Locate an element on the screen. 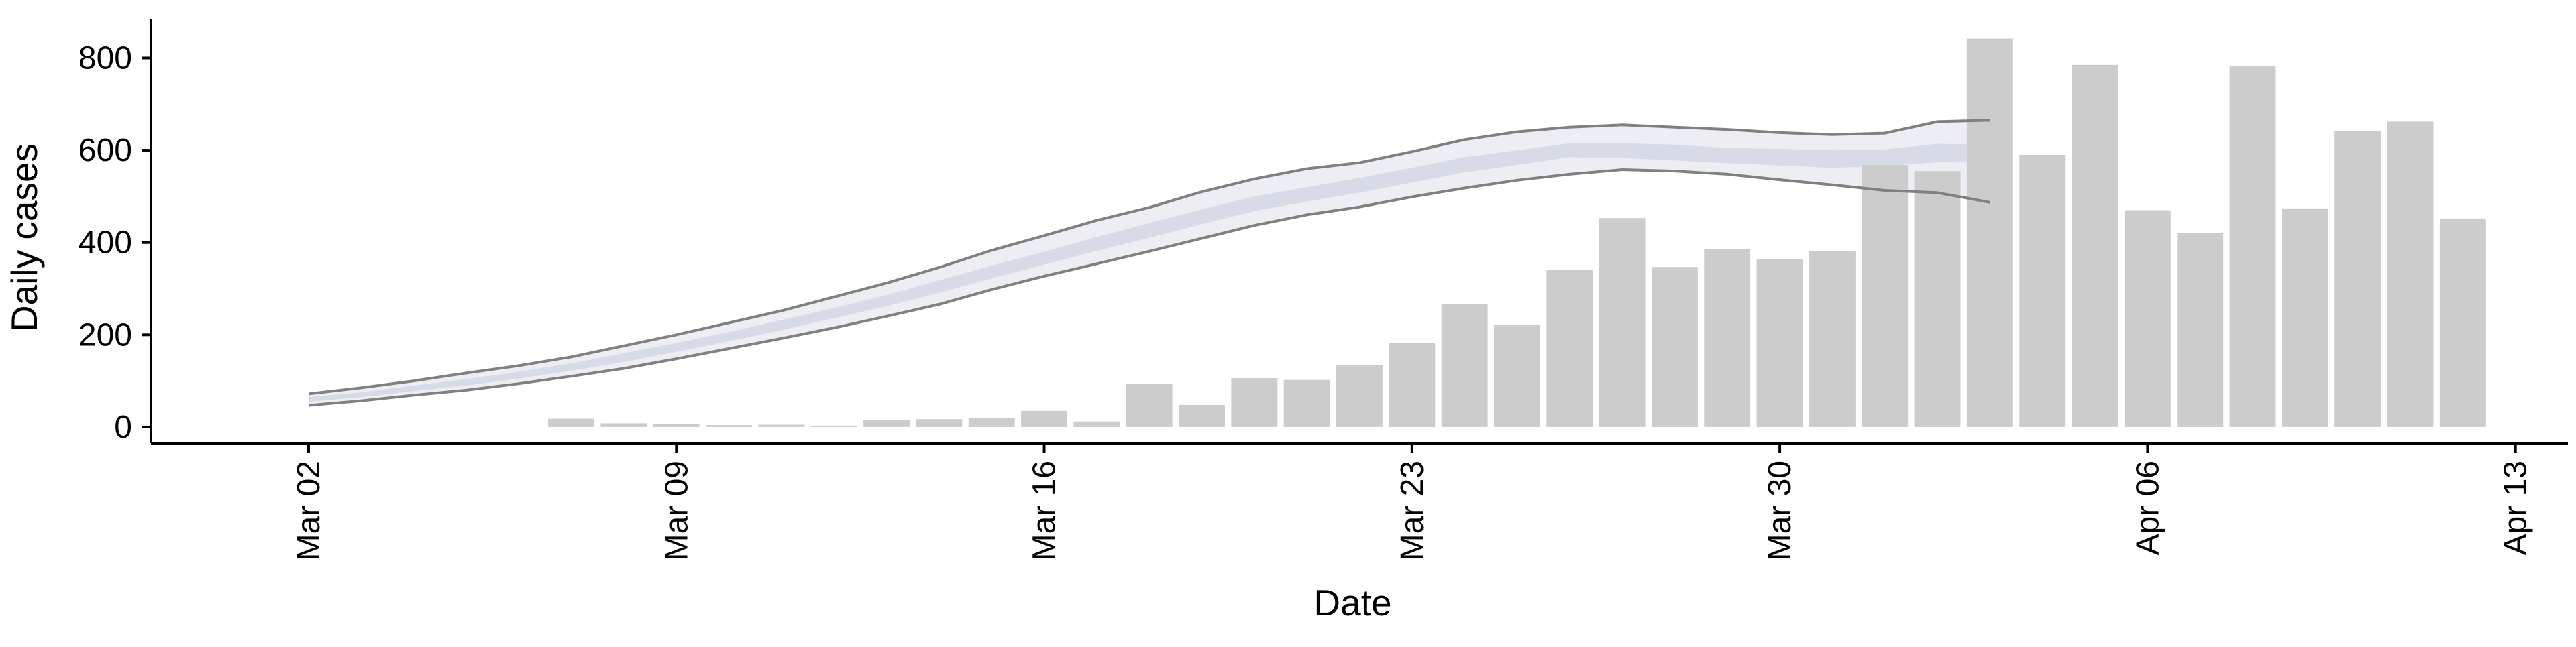  x-tick-label-2020-03-09: Mar 09 is located at coordinates (676, 511).